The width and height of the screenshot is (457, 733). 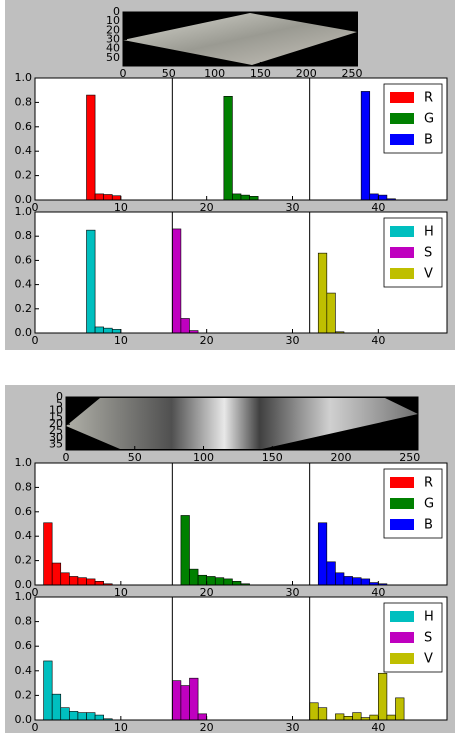 What do you see at coordinates (113, 20) in the screenshot?
I see `y-tick-label: 10` at bounding box center [113, 20].